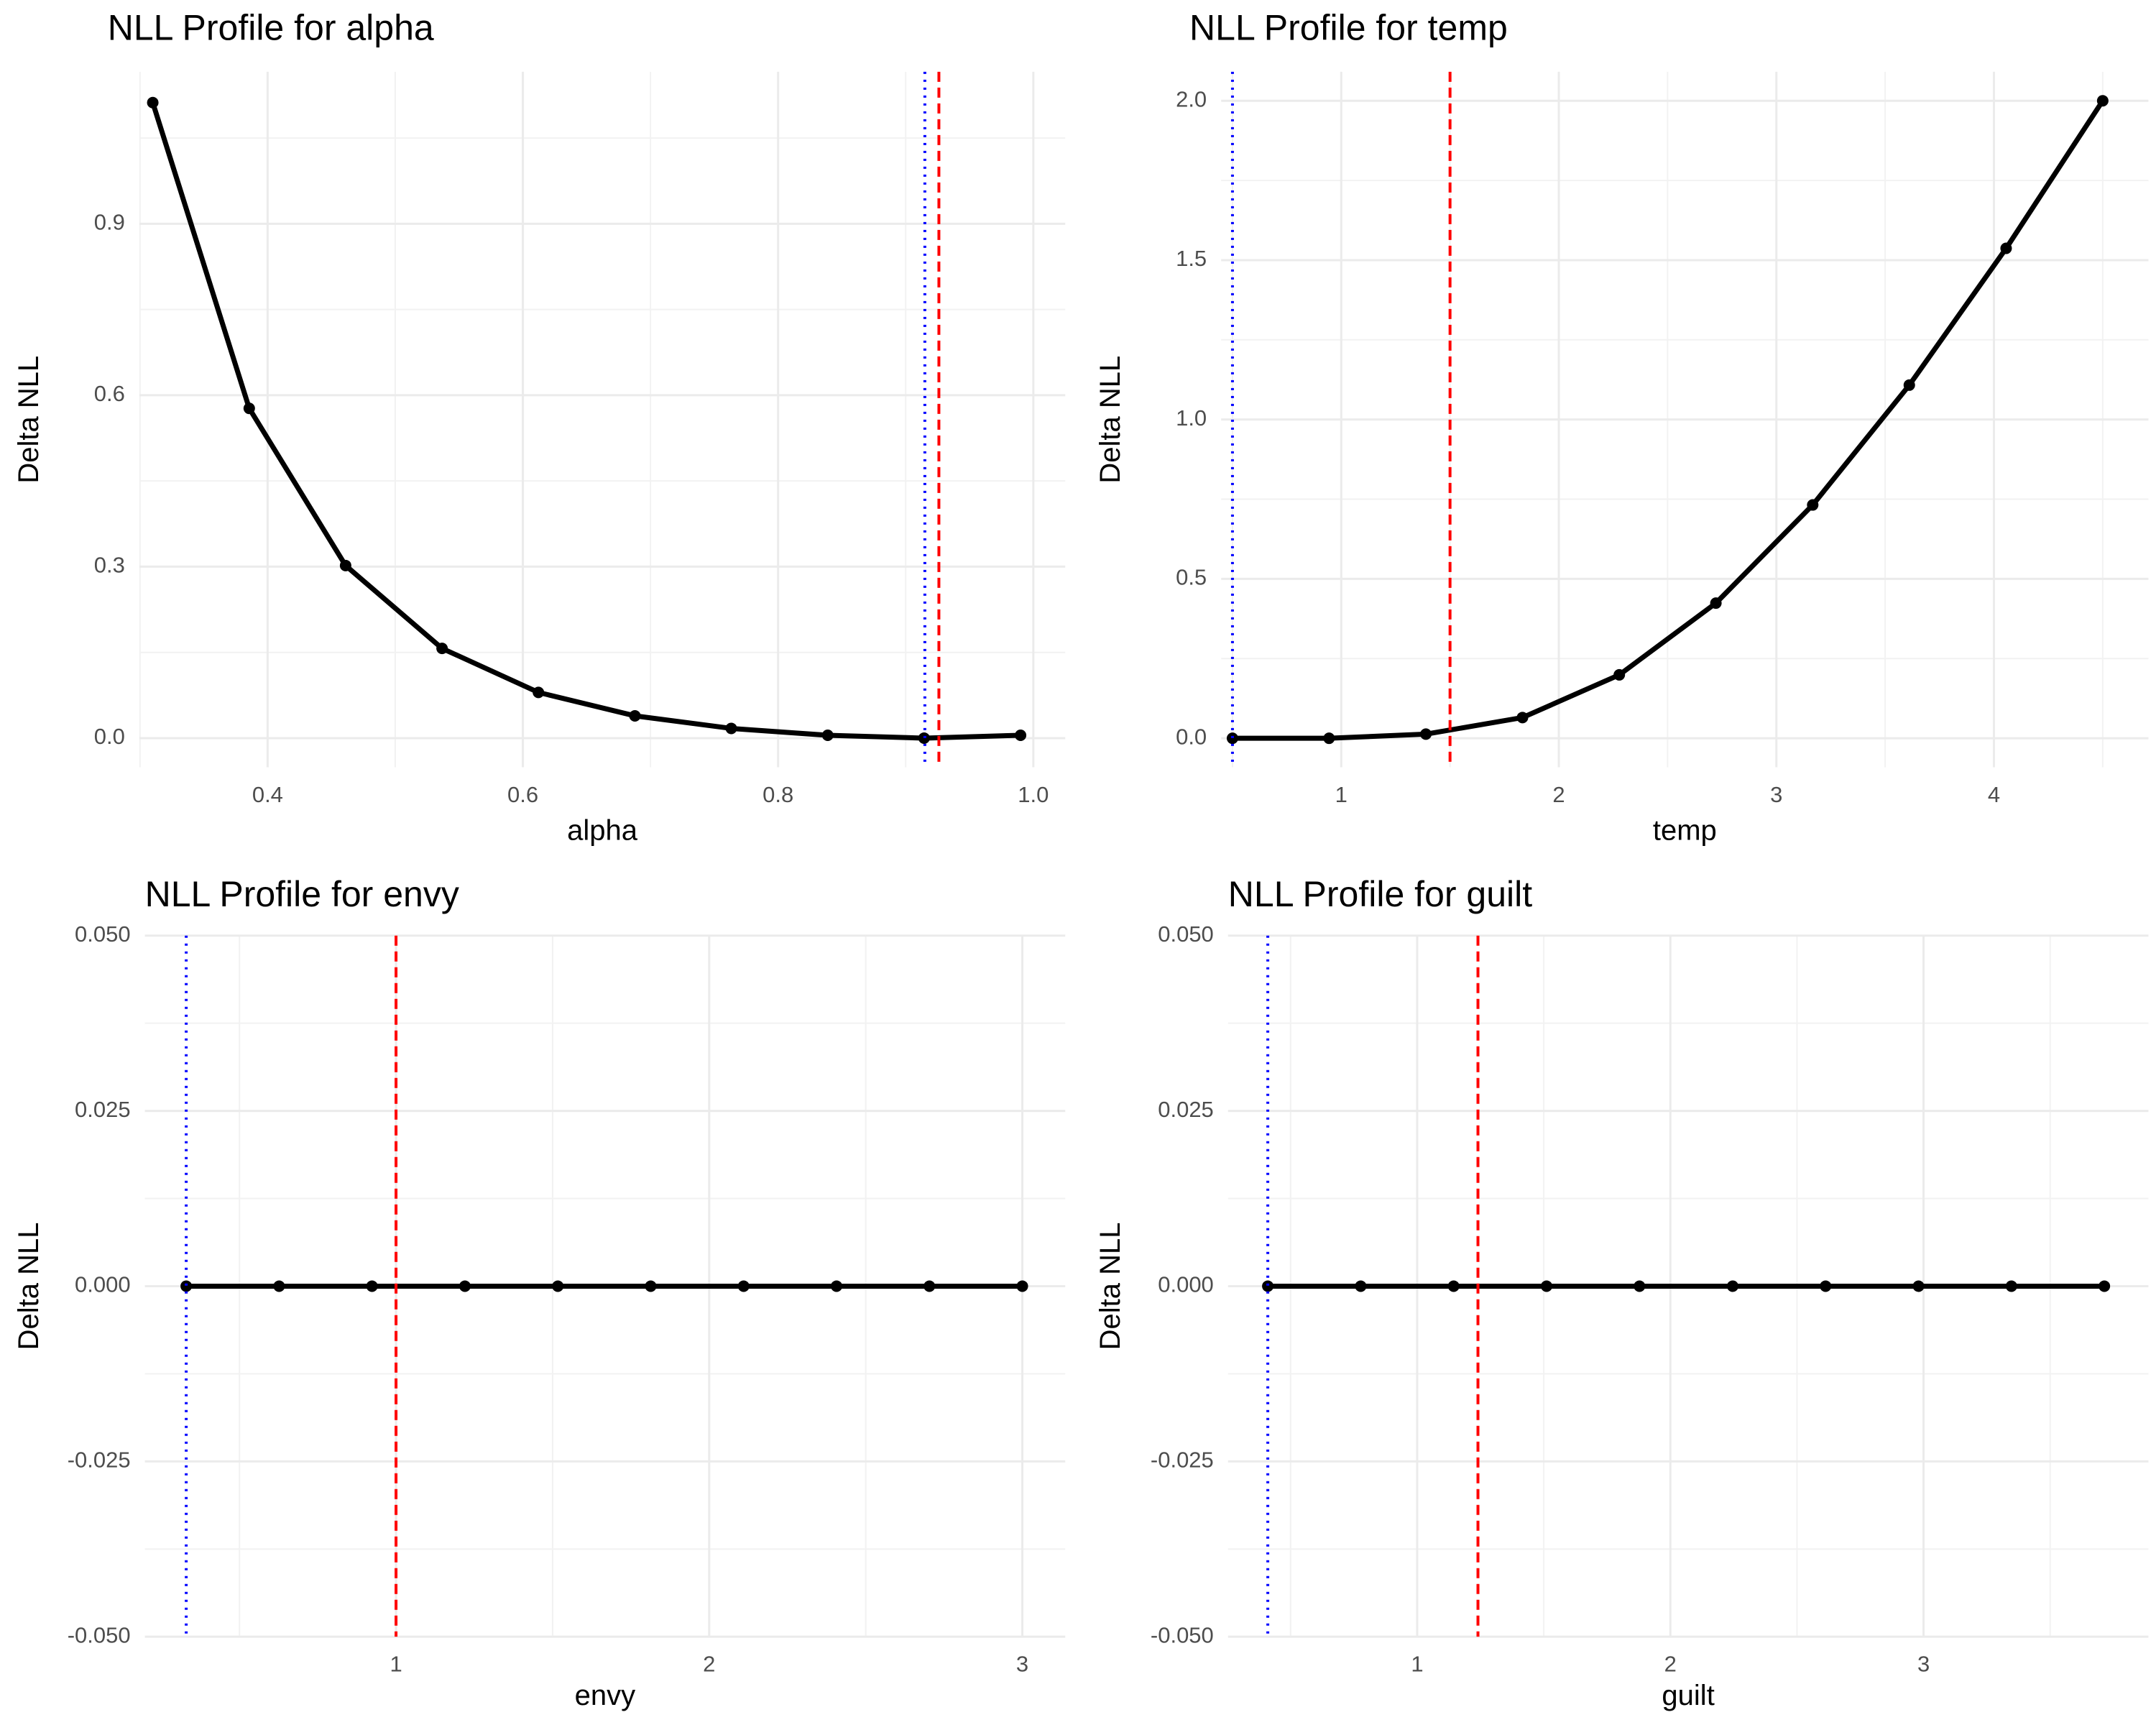 This screenshot has height=1725, width=2156. What do you see at coordinates (1994, 794) in the screenshot?
I see `x-tick-label: 4` at bounding box center [1994, 794].